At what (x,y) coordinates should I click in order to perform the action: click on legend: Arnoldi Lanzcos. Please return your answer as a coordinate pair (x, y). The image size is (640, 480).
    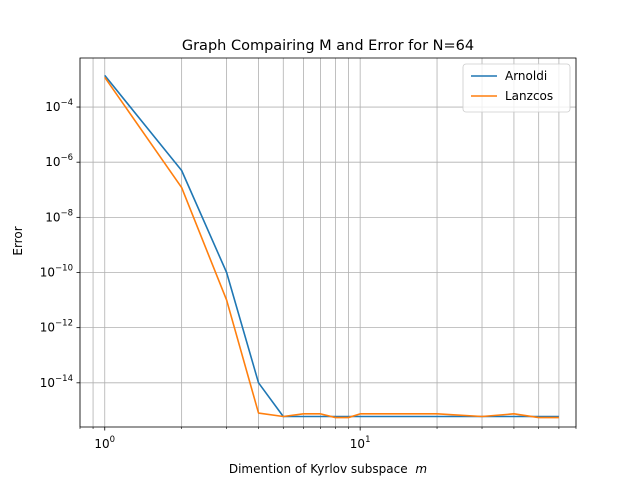
    Looking at the image, I should click on (516, 88).